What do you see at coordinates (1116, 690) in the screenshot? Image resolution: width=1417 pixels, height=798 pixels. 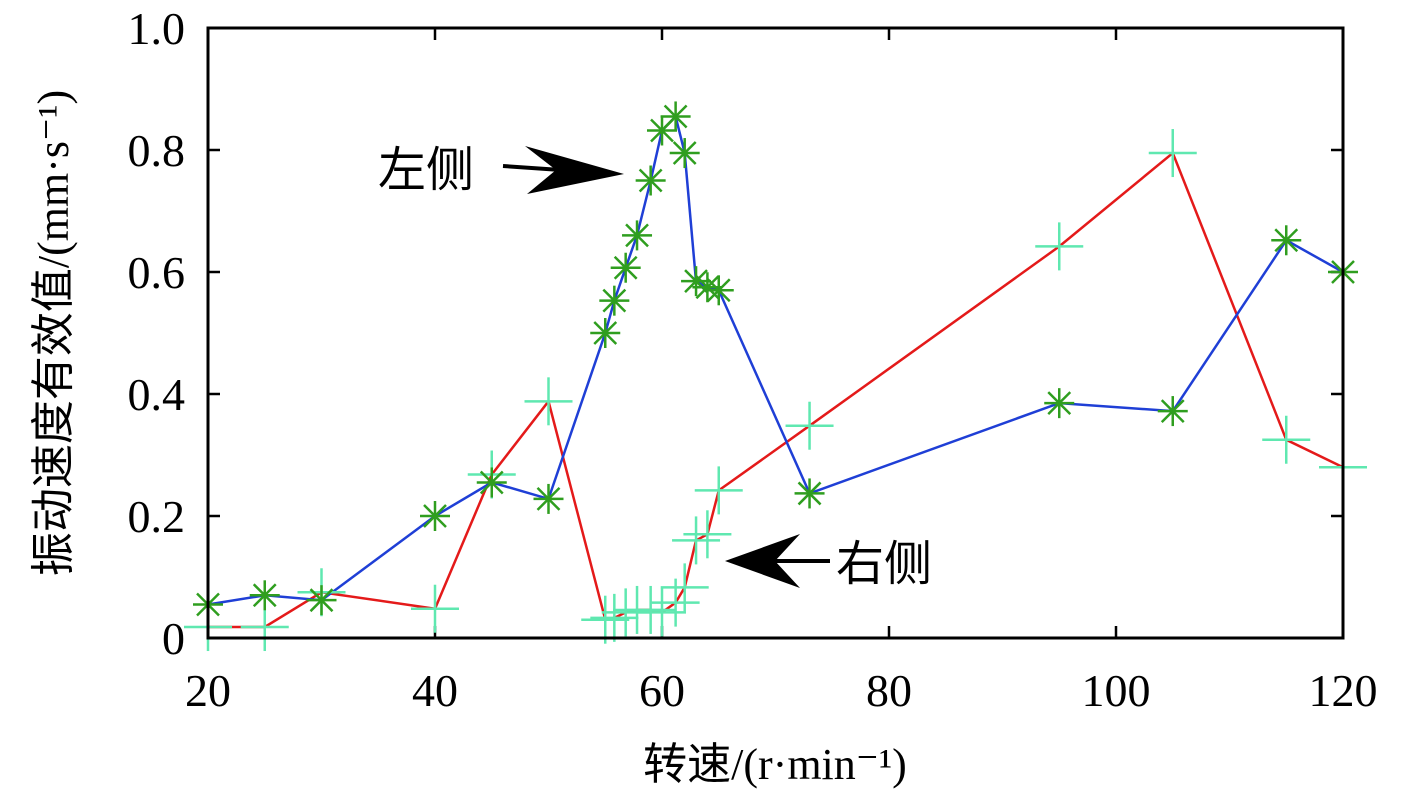 I see `x-tick-label: 100` at bounding box center [1116, 690].